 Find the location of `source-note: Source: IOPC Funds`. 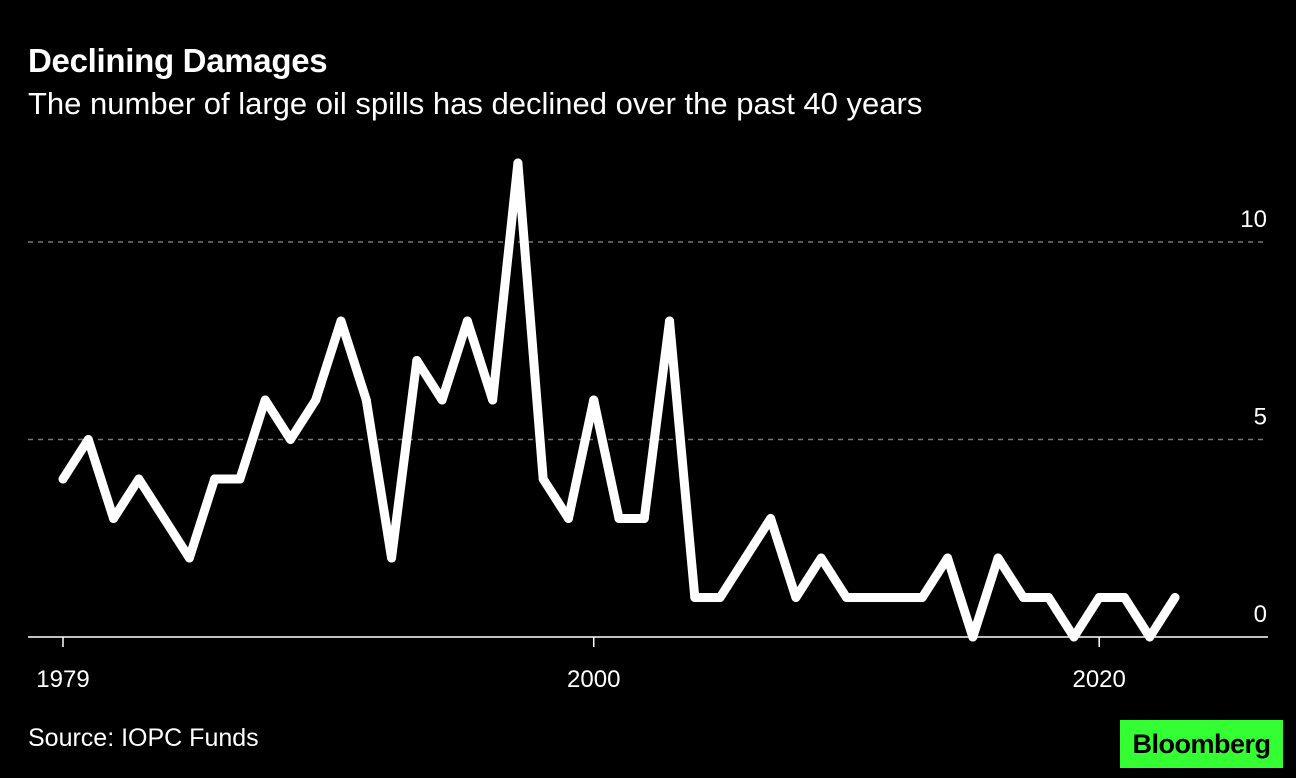

source-note: Source: IOPC Funds is located at coordinates (143, 738).